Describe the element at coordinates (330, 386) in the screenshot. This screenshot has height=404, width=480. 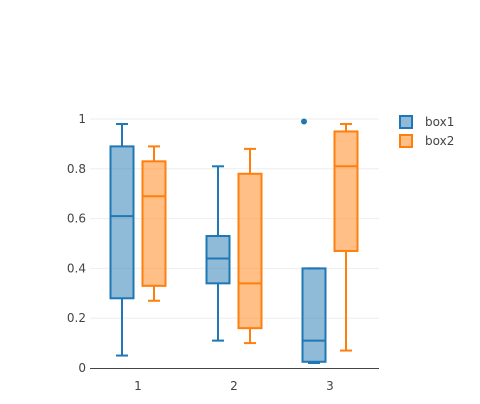
I see `x-tick-label: 3` at that location.